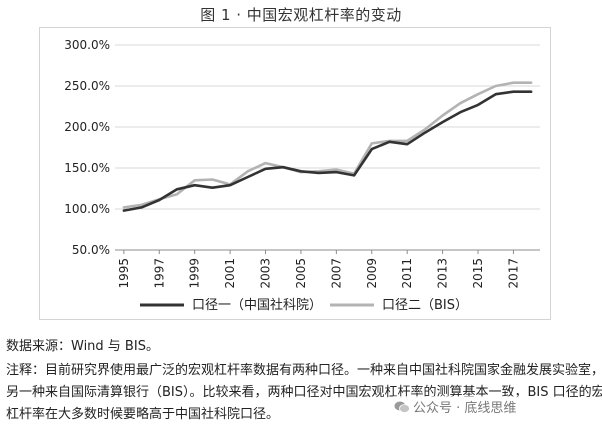 This screenshot has height=431, width=602. What do you see at coordinates (87, 86) in the screenshot?
I see `y-tick-label: 250.0%` at bounding box center [87, 86].